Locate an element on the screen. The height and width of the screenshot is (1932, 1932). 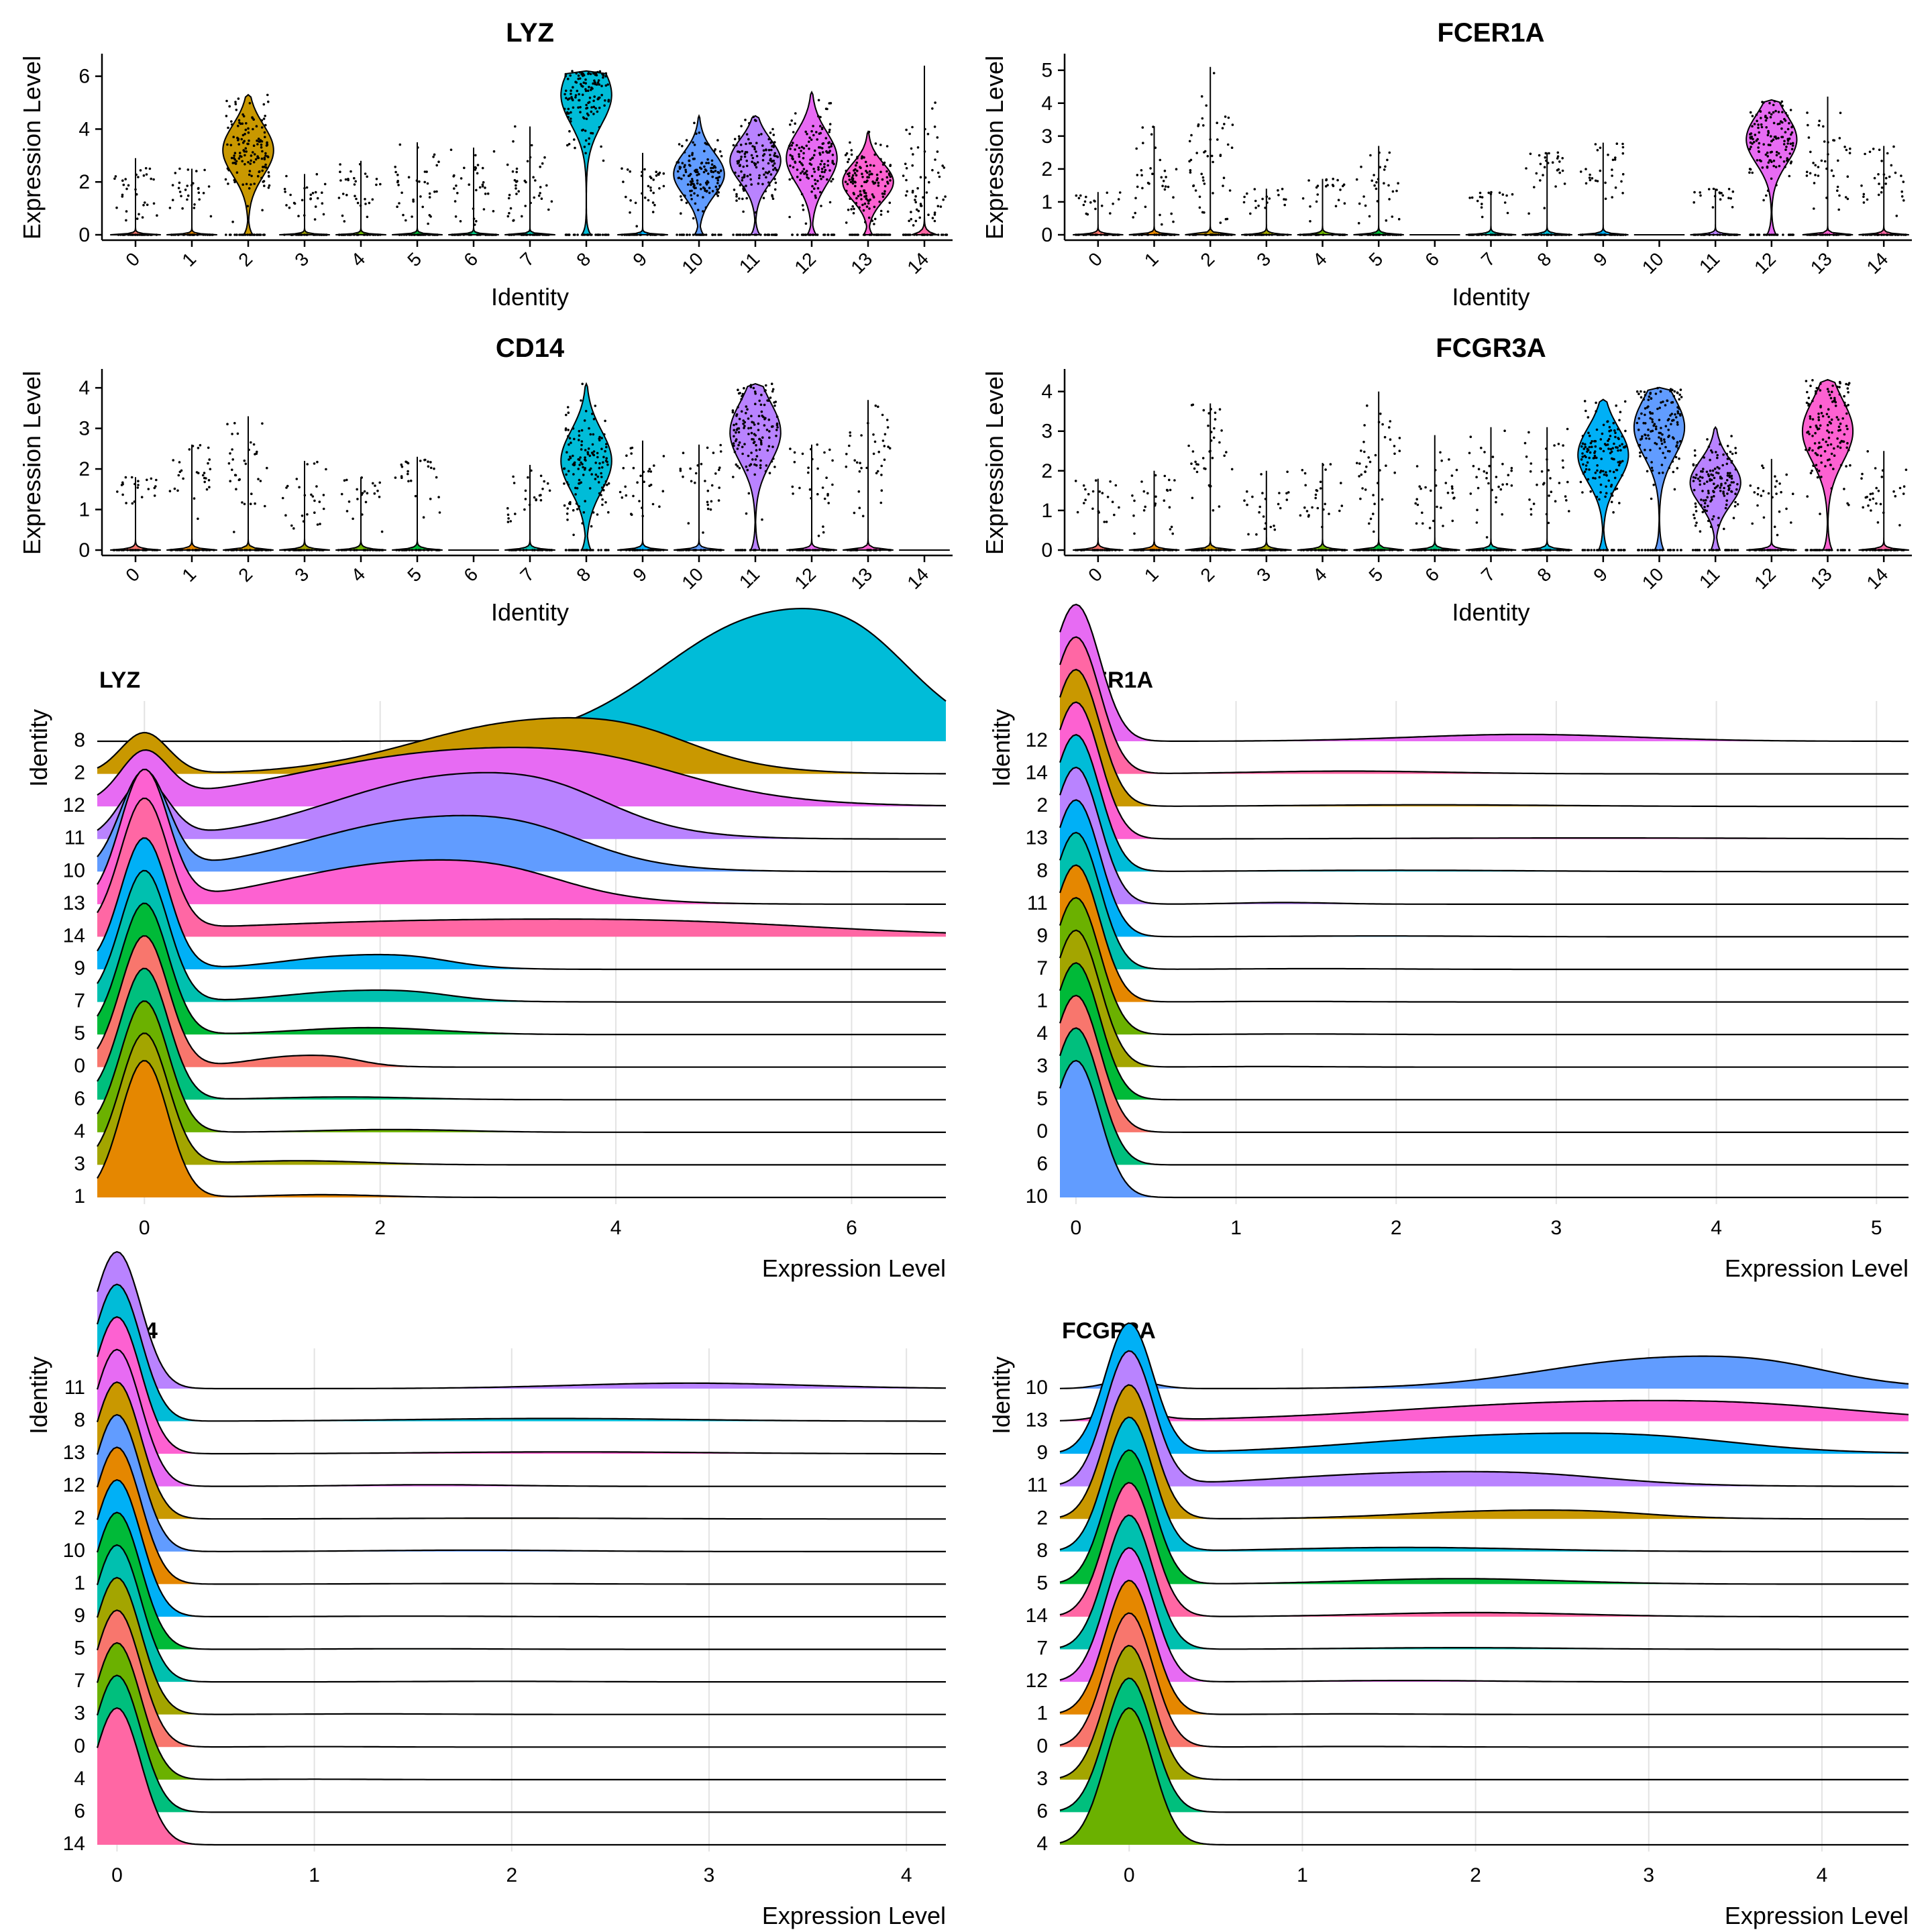
y-tick-label: 1 is located at coordinates (1047, 202).